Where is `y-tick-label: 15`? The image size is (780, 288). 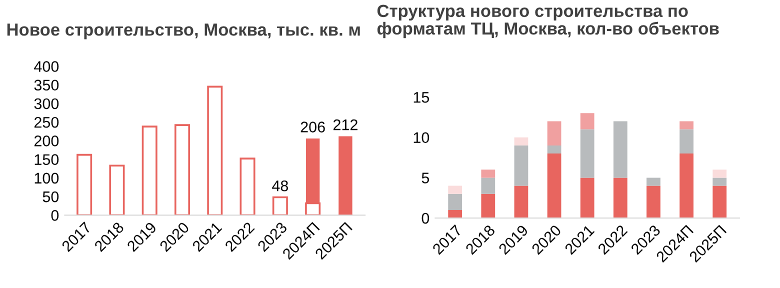
y-tick-label: 15 is located at coordinates (422, 97).